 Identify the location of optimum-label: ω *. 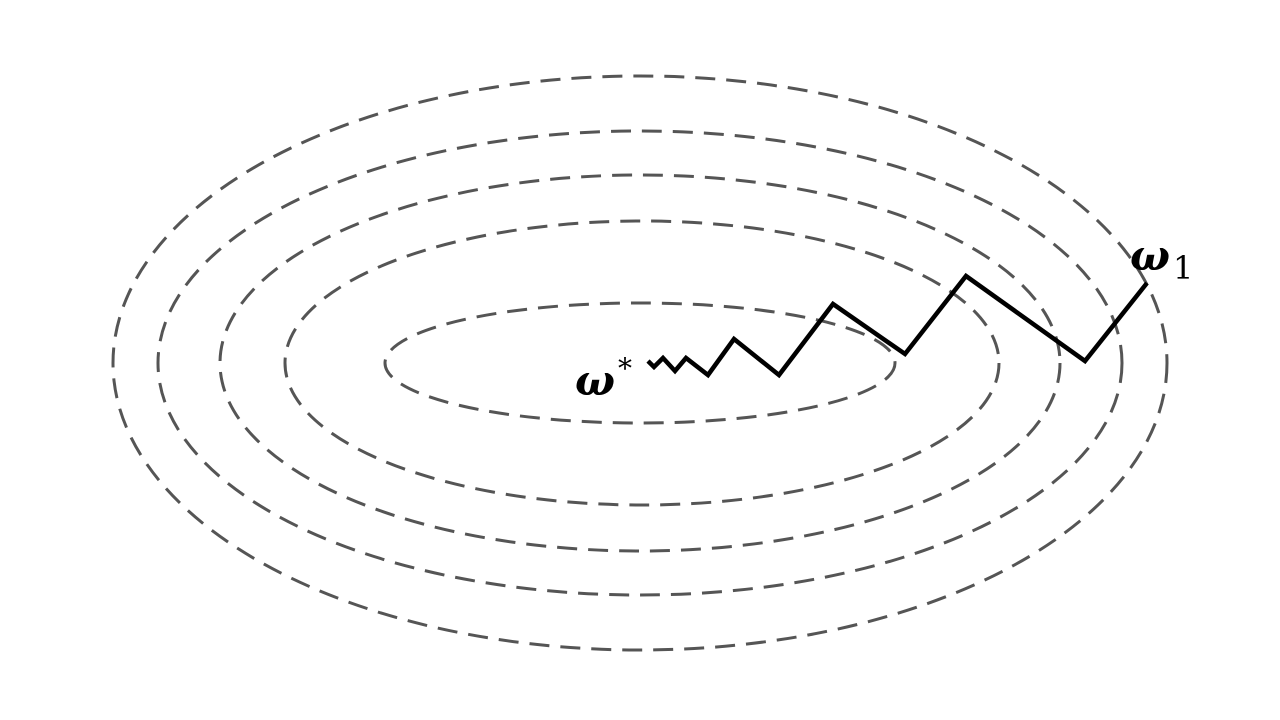
(603, 378).